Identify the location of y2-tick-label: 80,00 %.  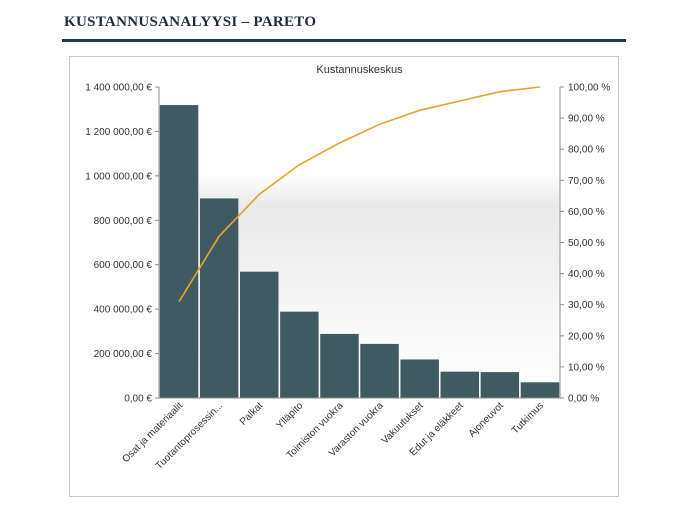
(586, 150).